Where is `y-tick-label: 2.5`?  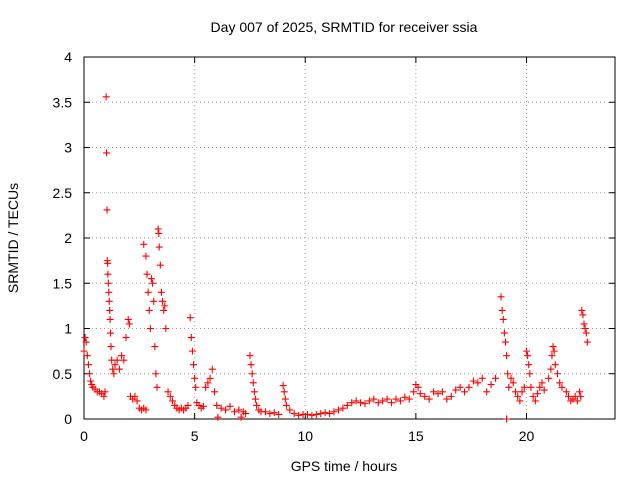
y-tick-label: 2.5 is located at coordinates (63, 193).